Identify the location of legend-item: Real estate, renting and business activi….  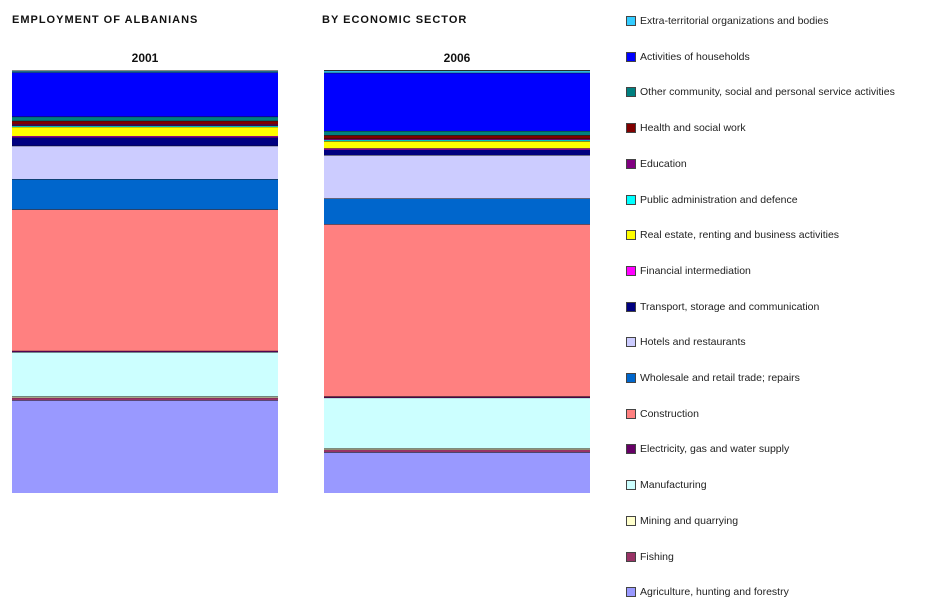
(732, 235).